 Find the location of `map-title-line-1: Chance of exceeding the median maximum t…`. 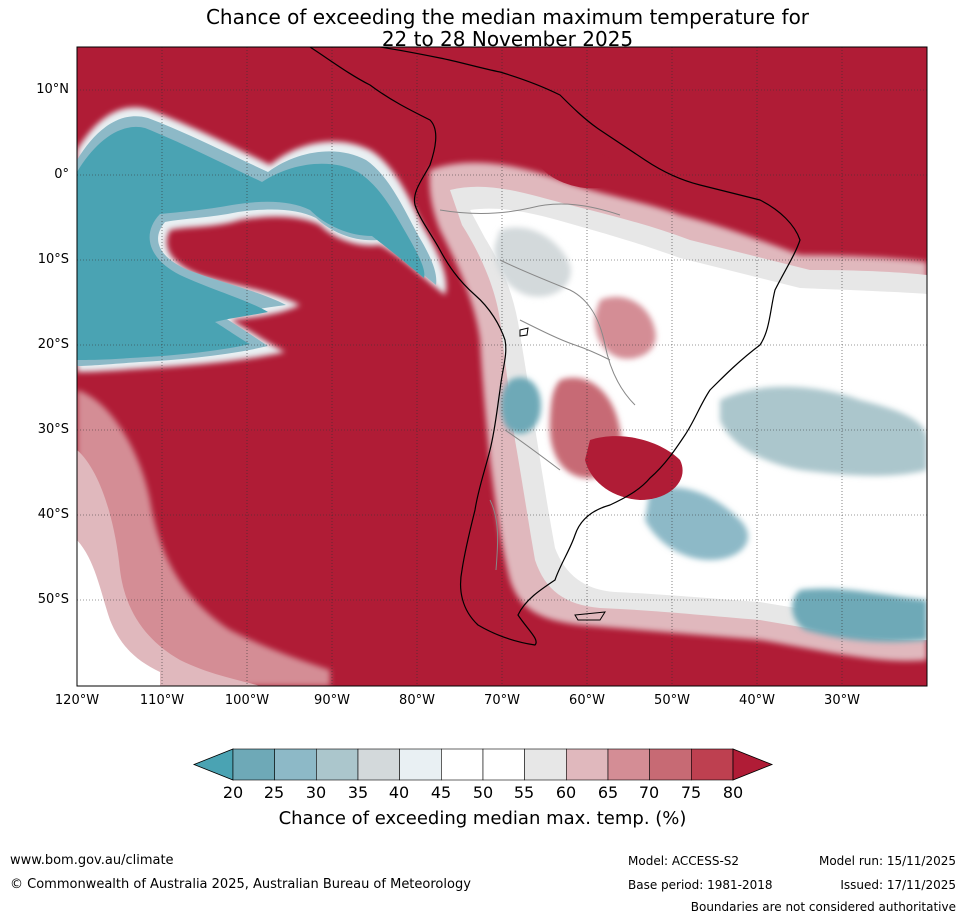

map-title-line-1: Chance of exceeding the median maximum t… is located at coordinates (507, 17).